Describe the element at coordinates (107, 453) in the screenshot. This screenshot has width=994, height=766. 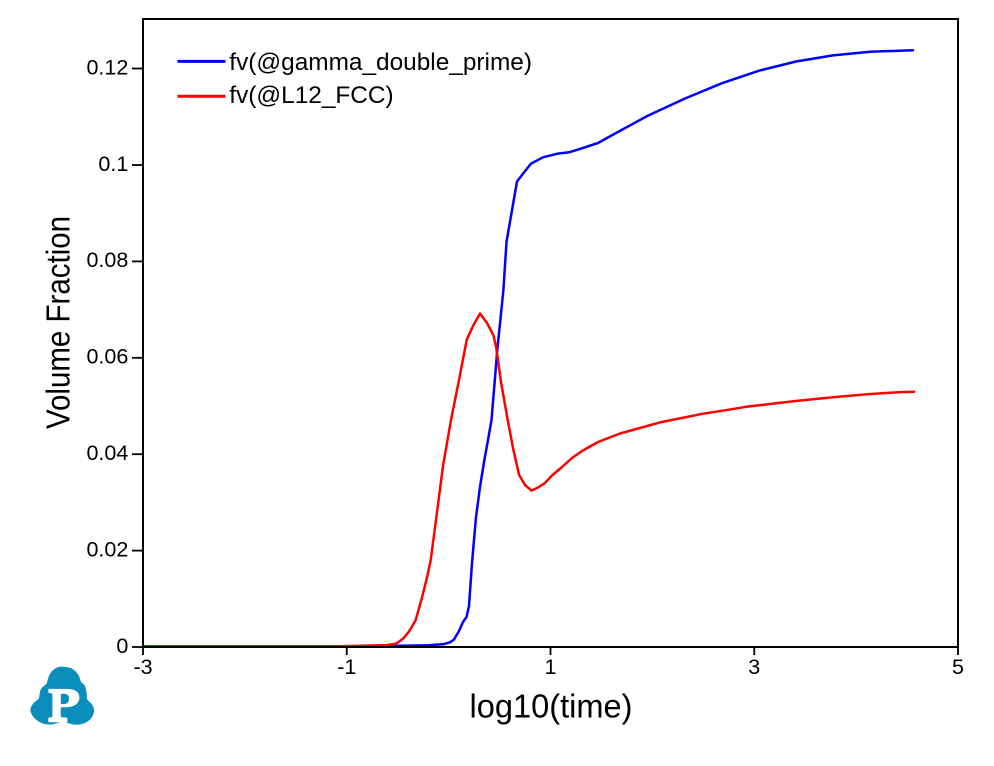
I see `svg-text: 0.04` at that location.